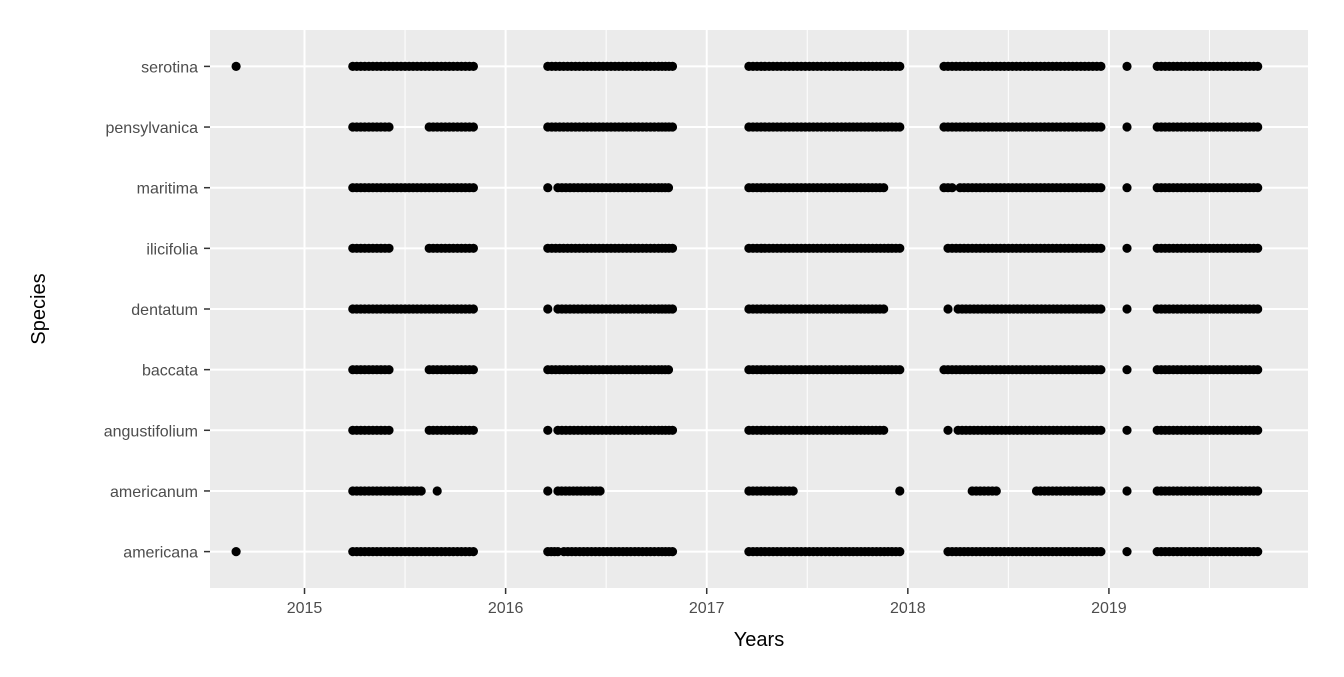 The width and height of the screenshot is (1344, 677). What do you see at coordinates (39, 308) in the screenshot?
I see `y-axis-title: Species` at bounding box center [39, 308].